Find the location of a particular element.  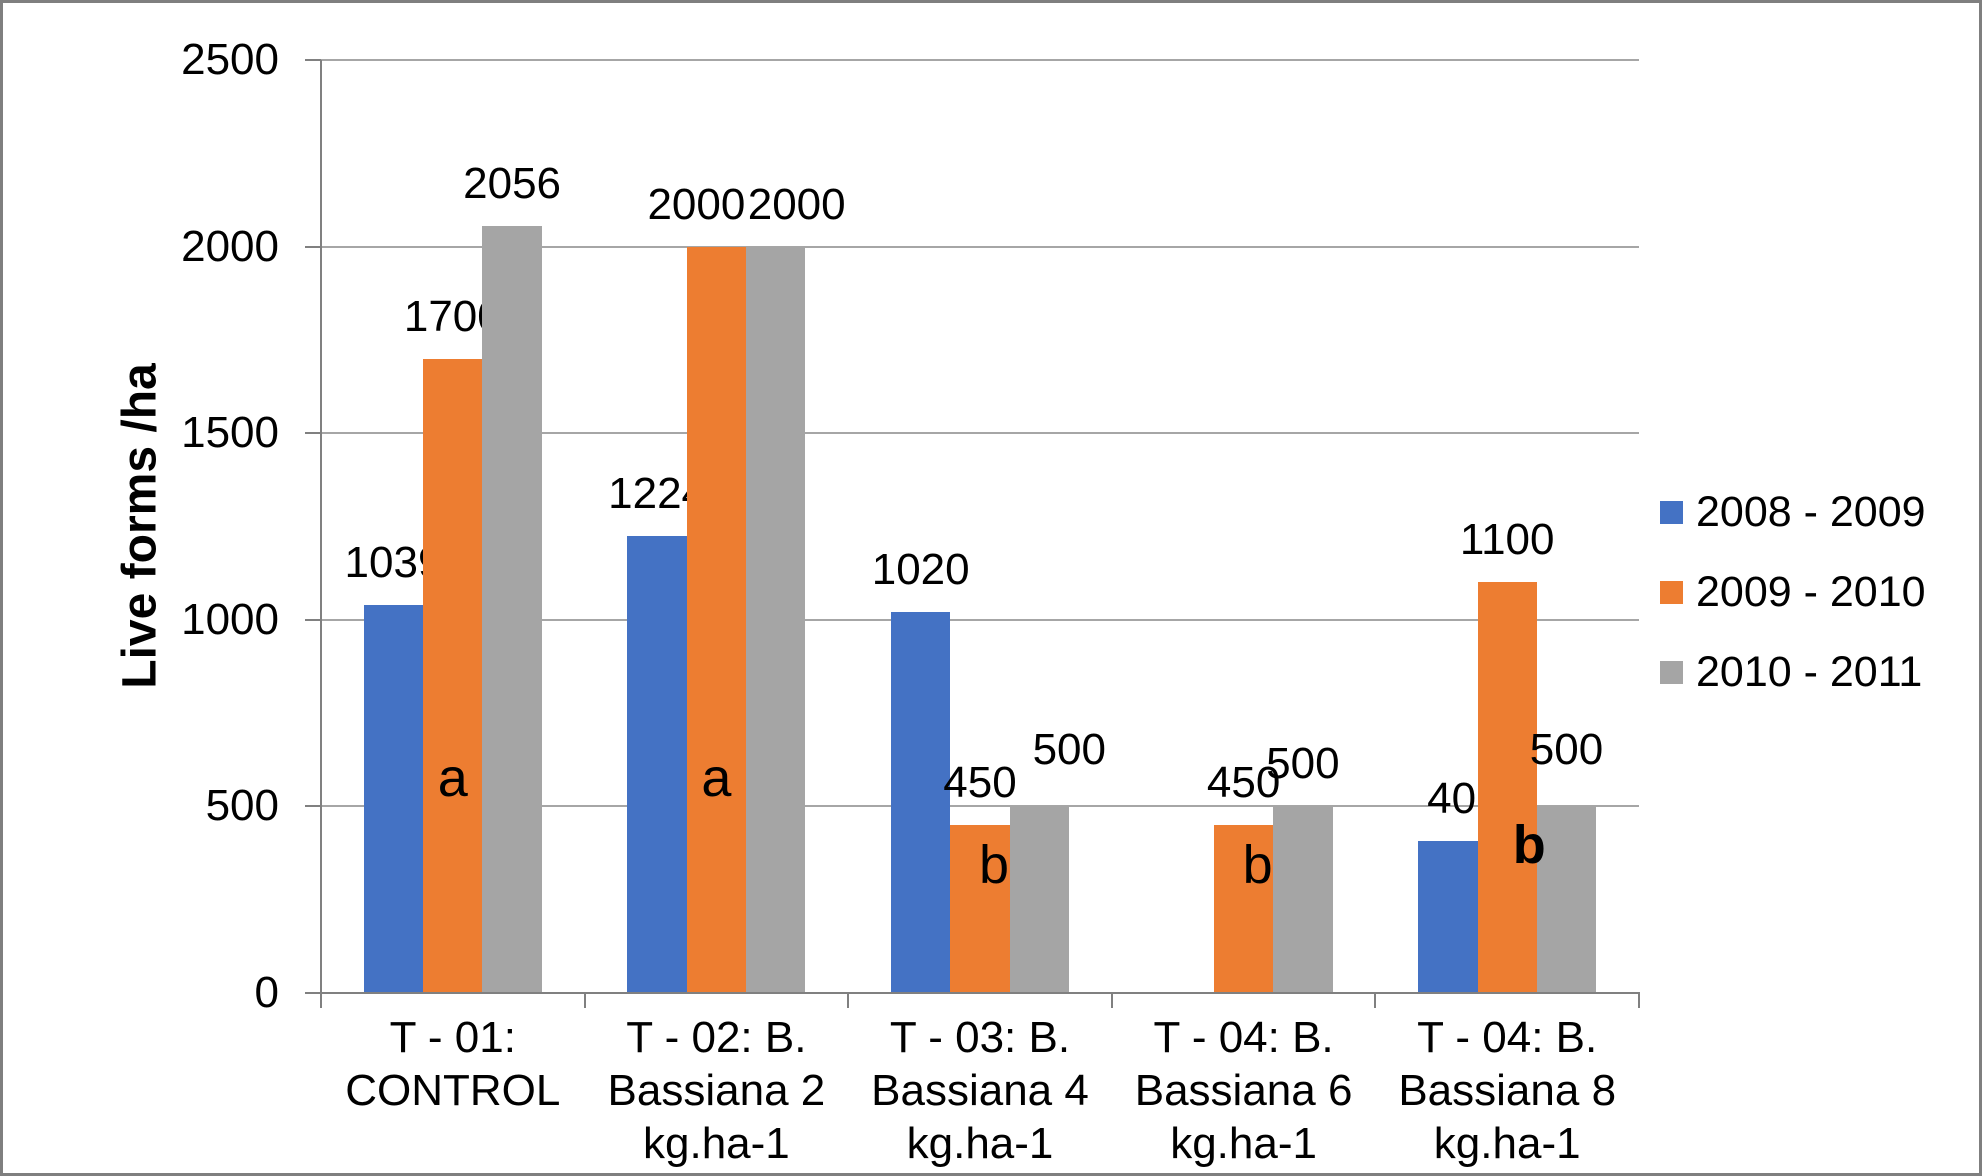

data-label-s0-g2: 1020 is located at coordinates (920, 570).